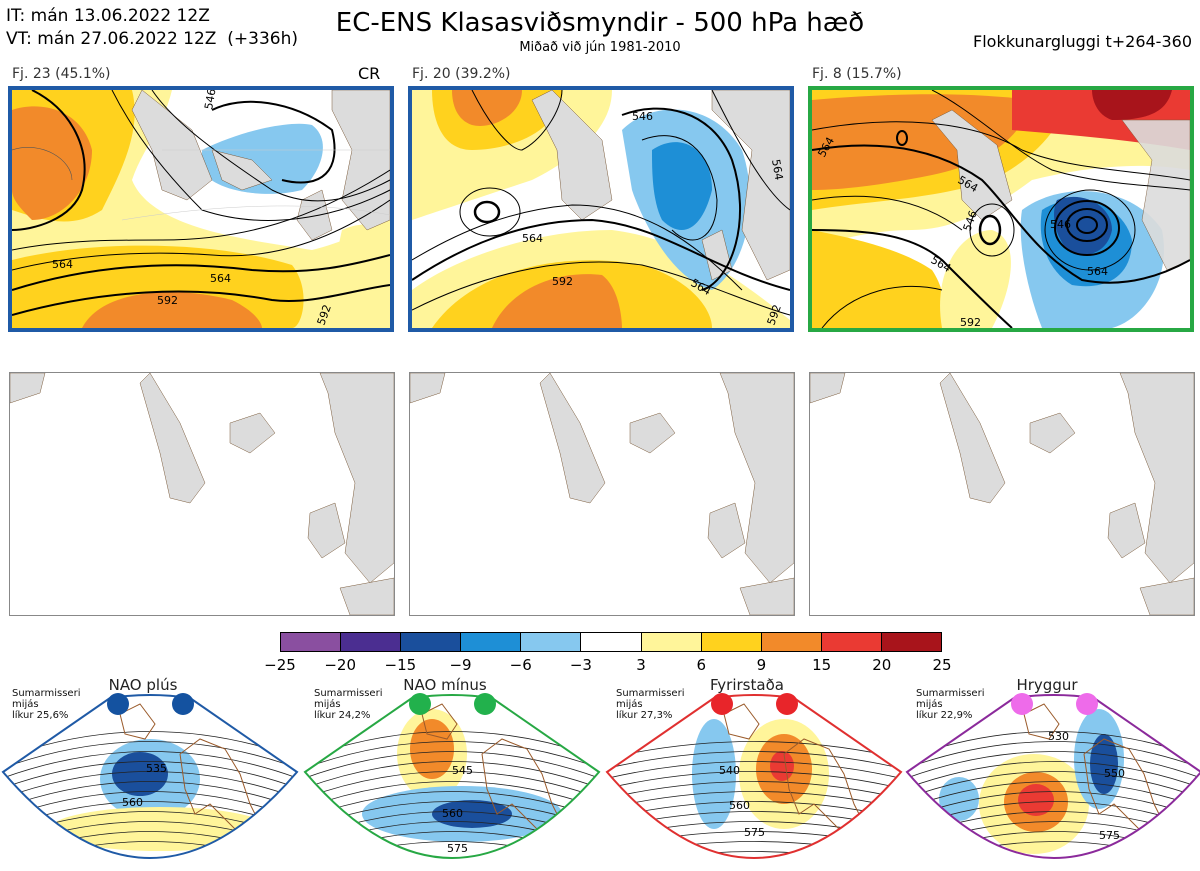 Image resolution: width=1200 pixels, height=871 pixels. I want to click on empty-map-1-svg, so click(202, 494).